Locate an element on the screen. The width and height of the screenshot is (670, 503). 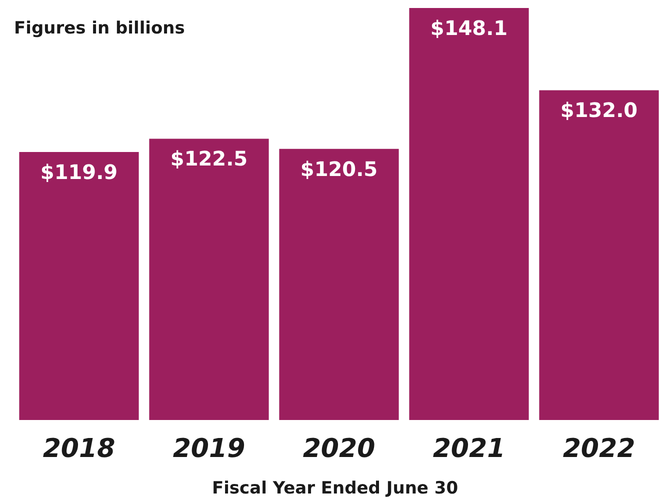
data-label: $148.1 is located at coordinates (469, 28).